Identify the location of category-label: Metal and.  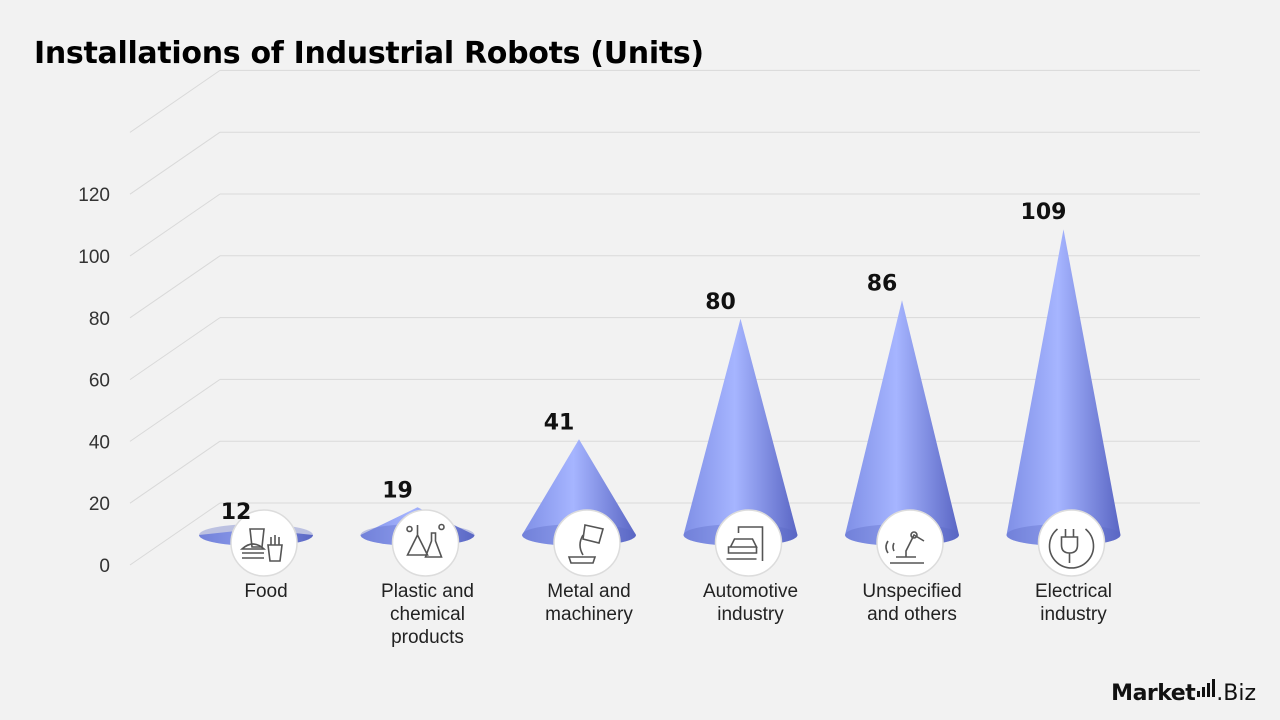
(588, 591).